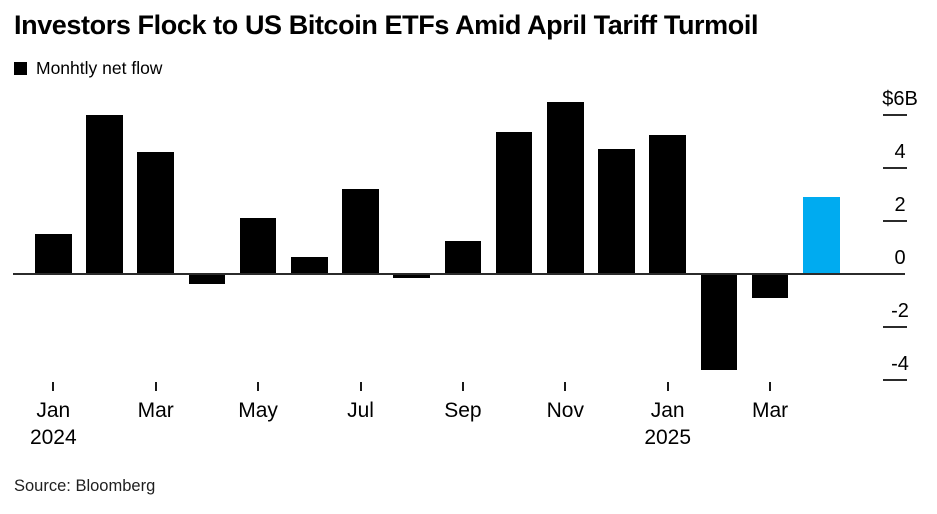 This screenshot has width=937, height=514. What do you see at coordinates (207, 280) in the screenshot?
I see `bar-apr-2024` at bounding box center [207, 280].